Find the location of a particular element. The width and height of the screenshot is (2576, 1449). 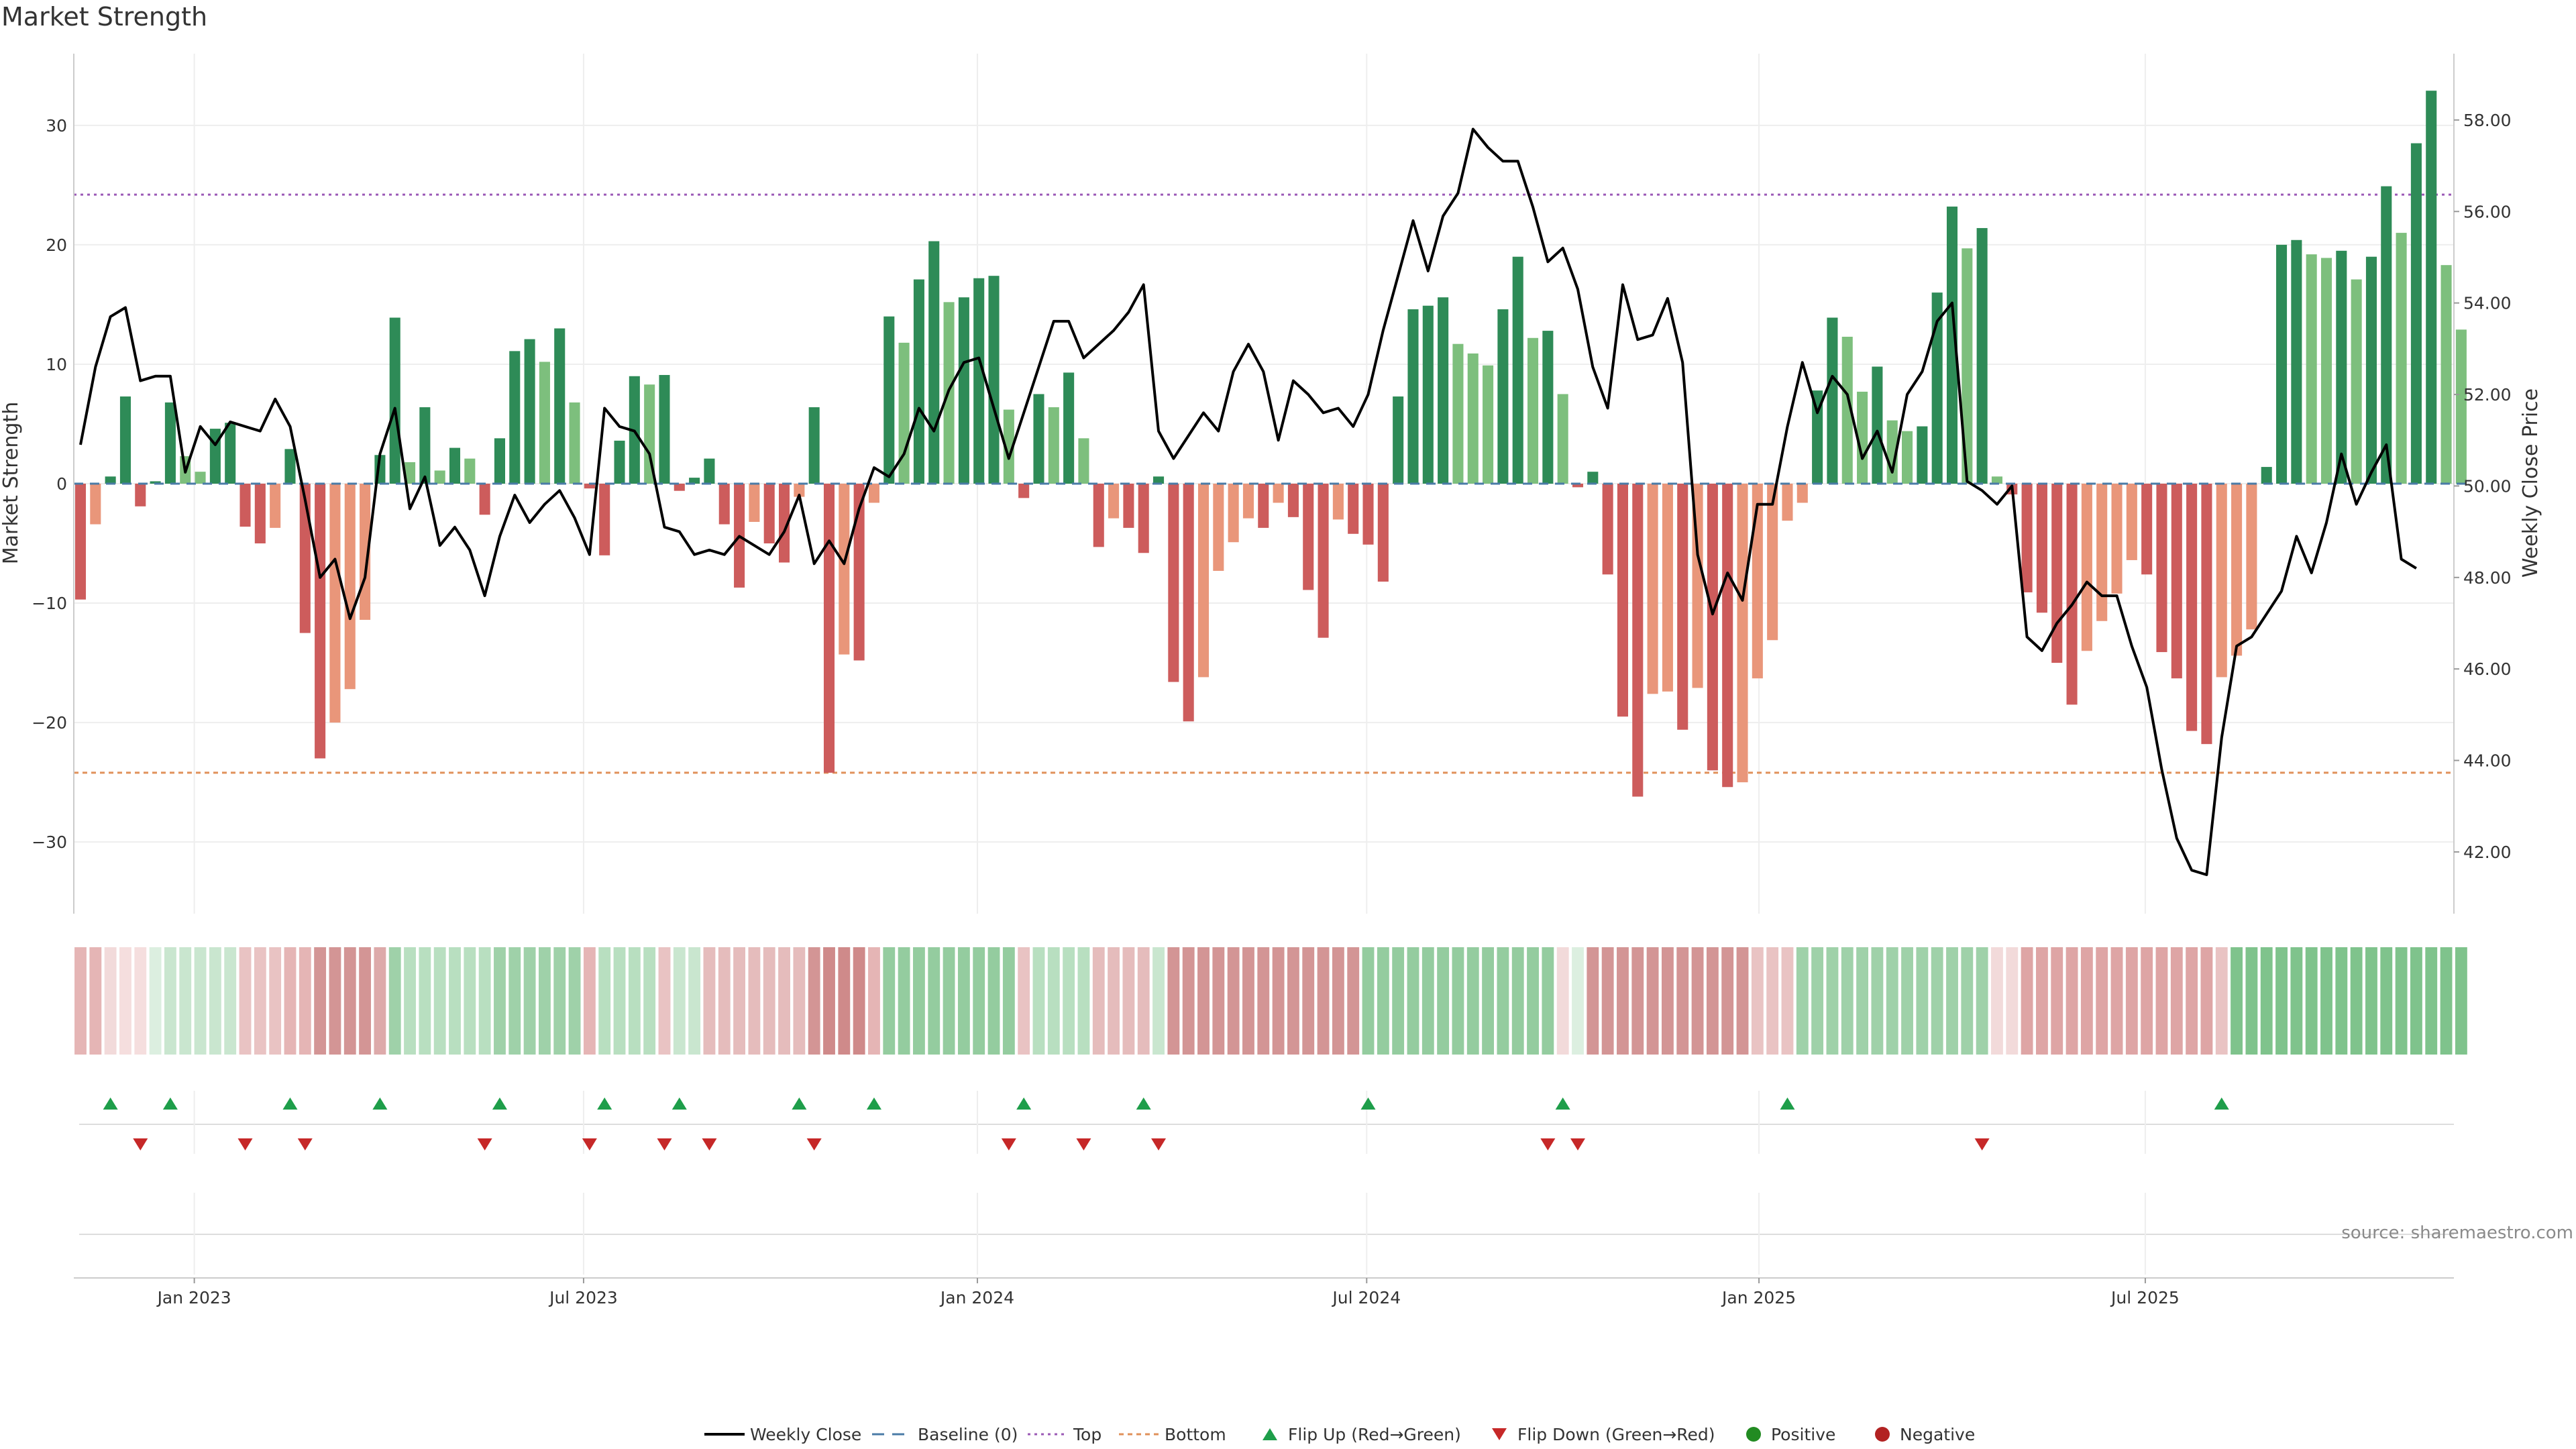

strength-heat-strip is located at coordinates (1270, 1001).